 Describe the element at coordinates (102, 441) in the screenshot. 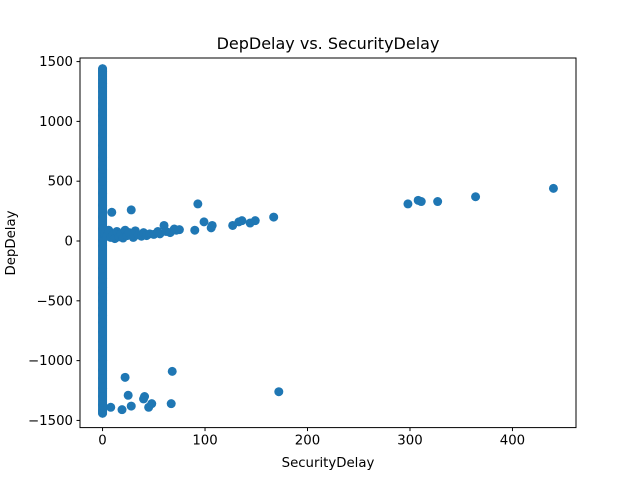

I see `x-tick-label: 0` at that location.